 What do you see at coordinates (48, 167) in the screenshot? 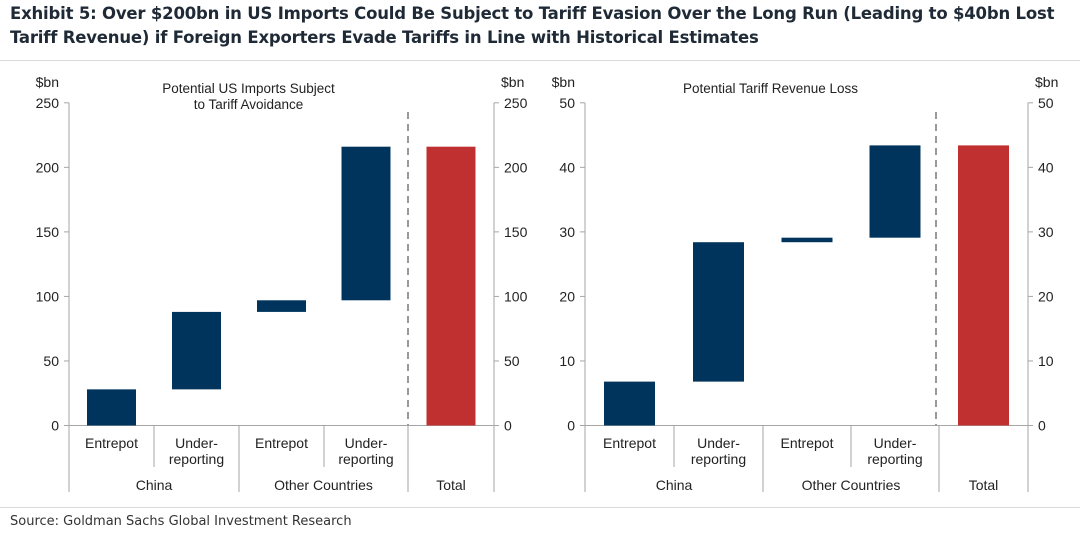
I see `y-tick-label-left: 200` at bounding box center [48, 167].